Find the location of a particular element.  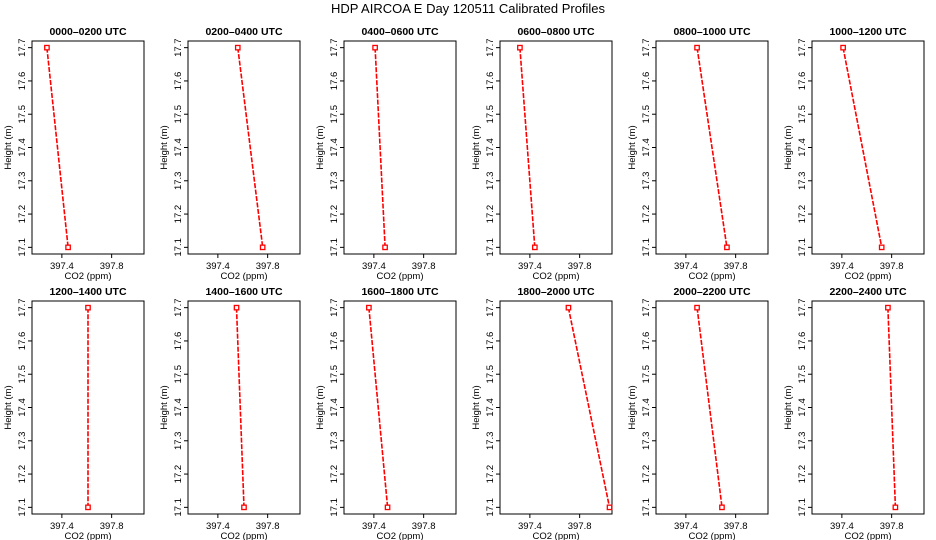

panel-title: 0000–0200 UTC is located at coordinates (87, 32).